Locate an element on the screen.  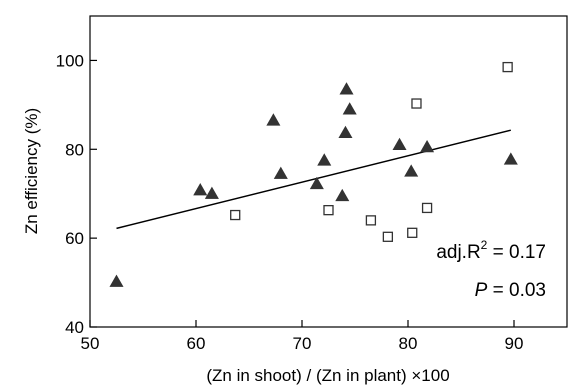
y-tick-label: 60 is located at coordinates (74, 238).